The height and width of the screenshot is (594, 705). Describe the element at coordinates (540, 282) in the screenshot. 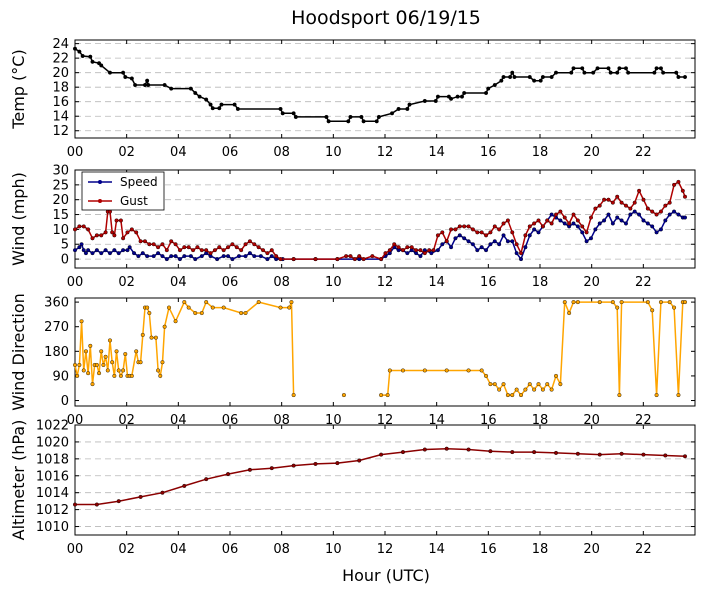

I see `x-tick-label: 18` at that location.